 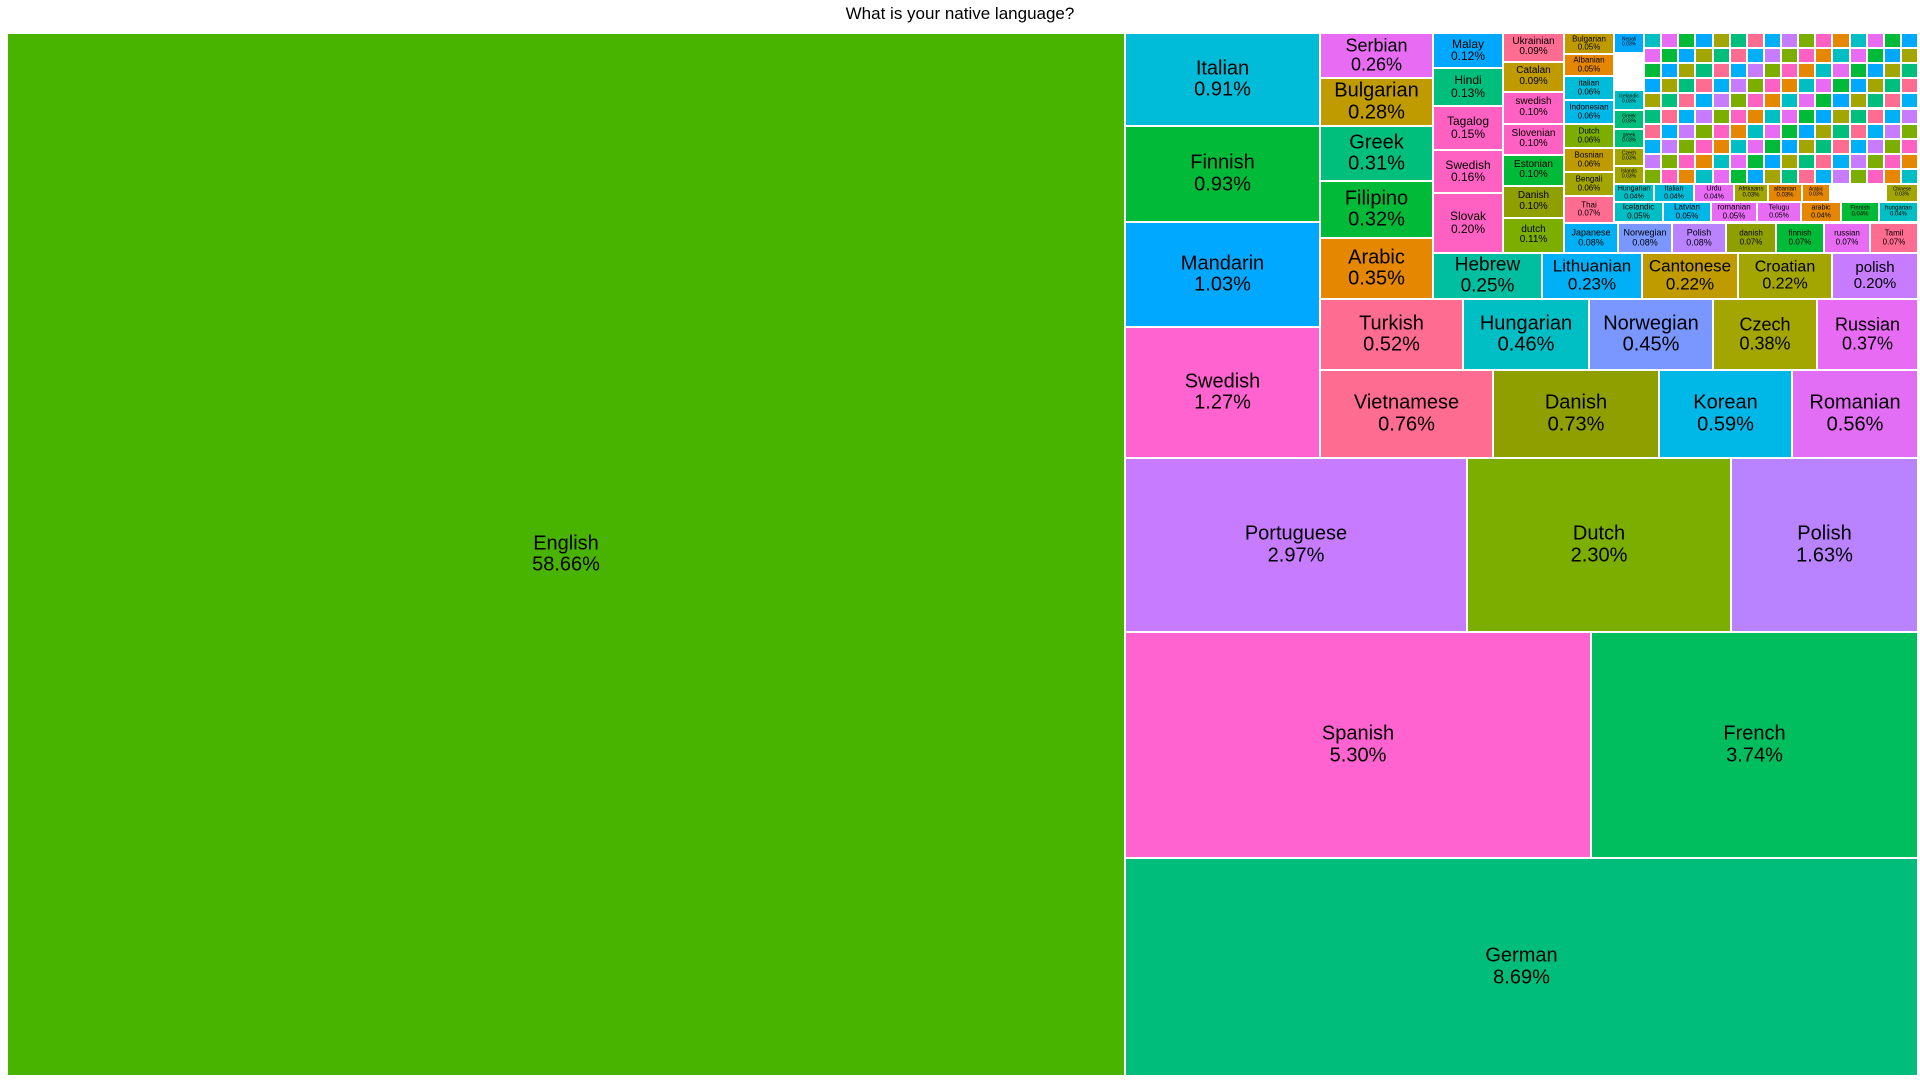 What do you see at coordinates (1816, 193) in the screenshot?
I see `treemap-cell-label: Arabic 0.03%` at bounding box center [1816, 193].